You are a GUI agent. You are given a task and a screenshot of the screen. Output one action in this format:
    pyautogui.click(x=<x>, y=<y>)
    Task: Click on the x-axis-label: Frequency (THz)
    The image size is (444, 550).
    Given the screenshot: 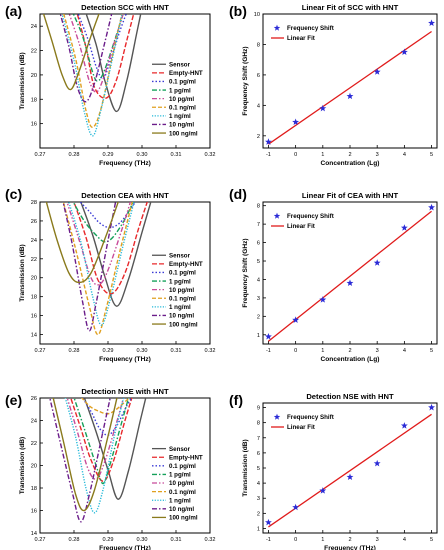 What is the action you would take?
    pyautogui.click(x=350, y=547)
    